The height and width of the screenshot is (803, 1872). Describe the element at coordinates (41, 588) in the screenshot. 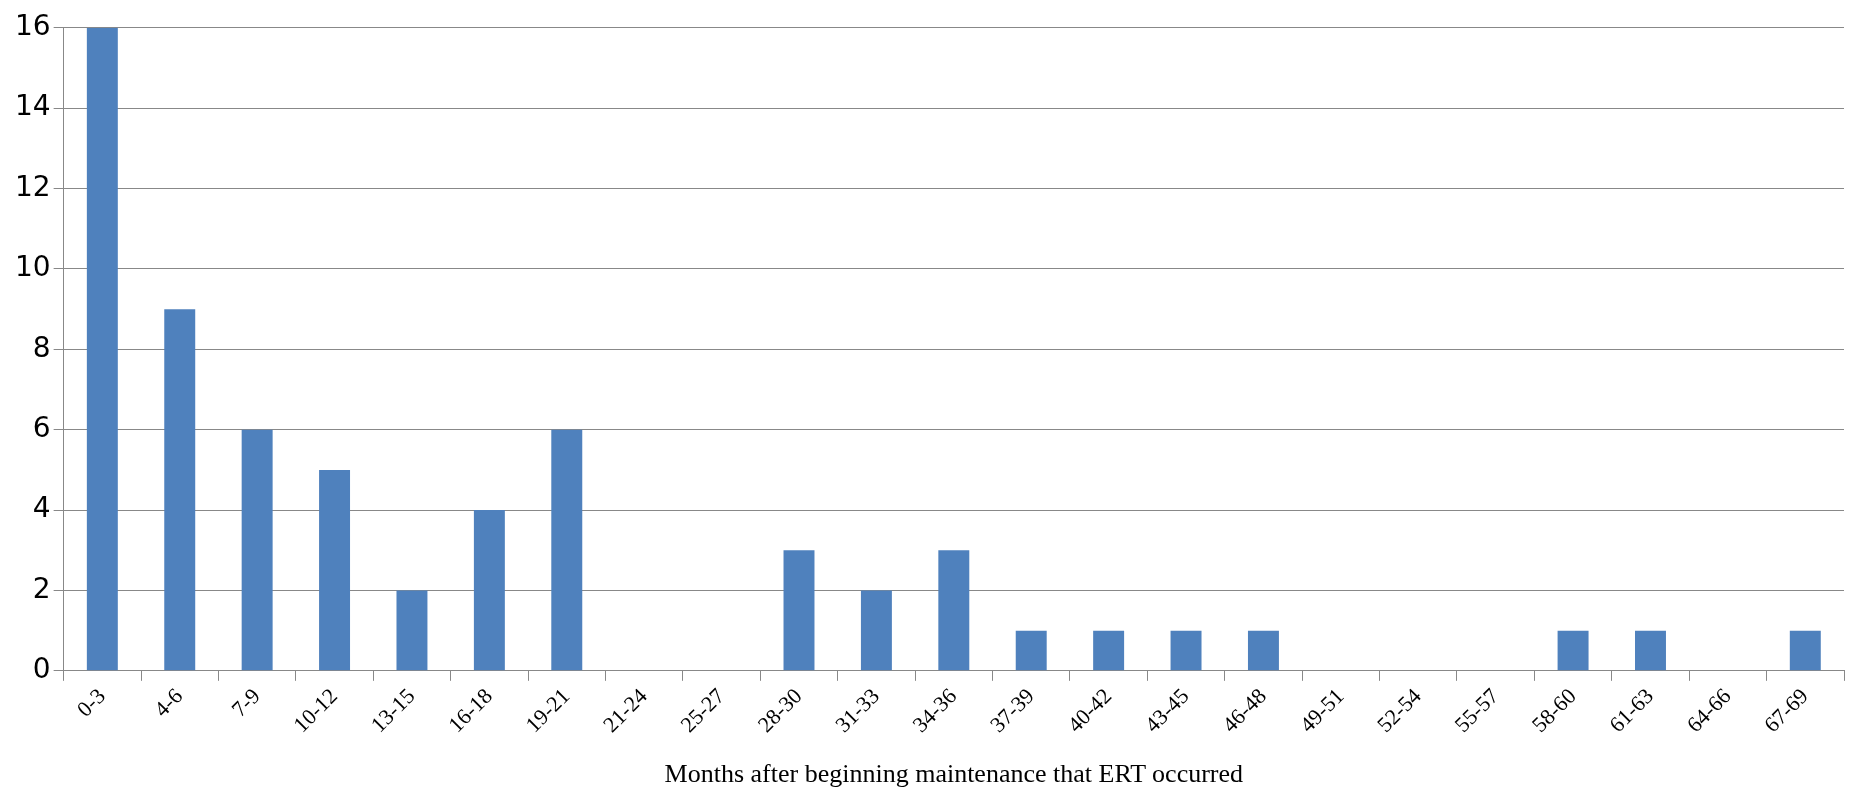

I see `y-tick-label: 2` at that location.